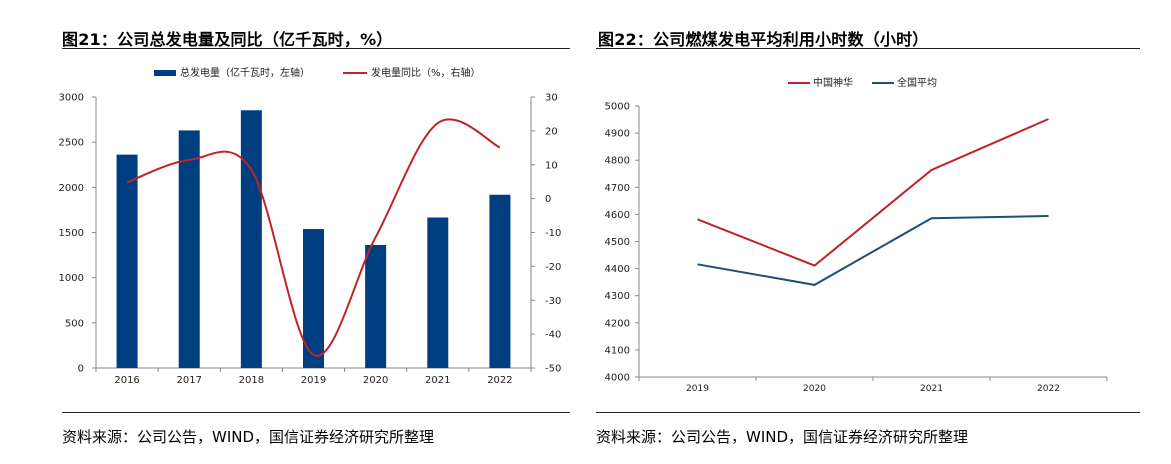  What do you see at coordinates (553, 233) in the screenshot?
I see `y-right-tick-label: -10` at bounding box center [553, 233].